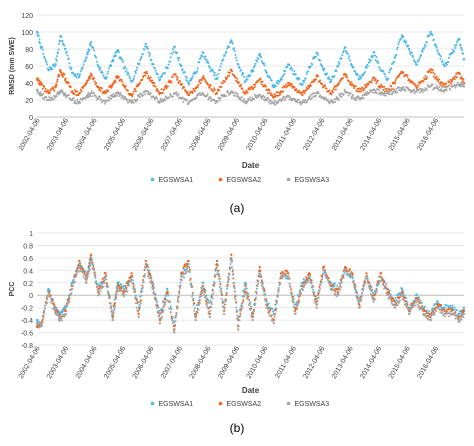 The height and width of the screenshot is (446, 474). What do you see at coordinates (250, 83) in the screenshot?
I see `panel-a-series-egswsa2` at bounding box center [250, 83].